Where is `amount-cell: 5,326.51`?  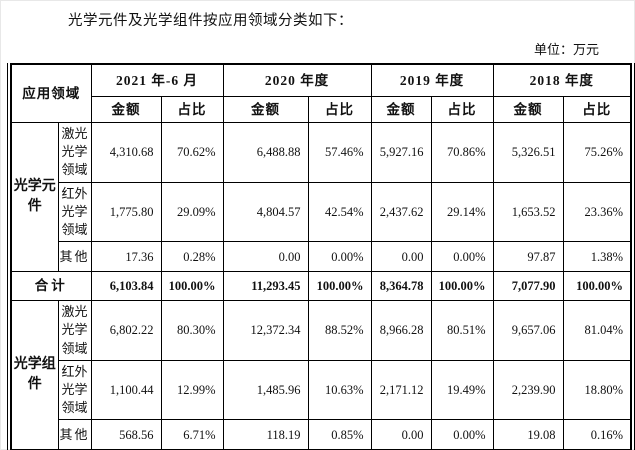 amount-cell: 5,326.51 is located at coordinates (528, 152).